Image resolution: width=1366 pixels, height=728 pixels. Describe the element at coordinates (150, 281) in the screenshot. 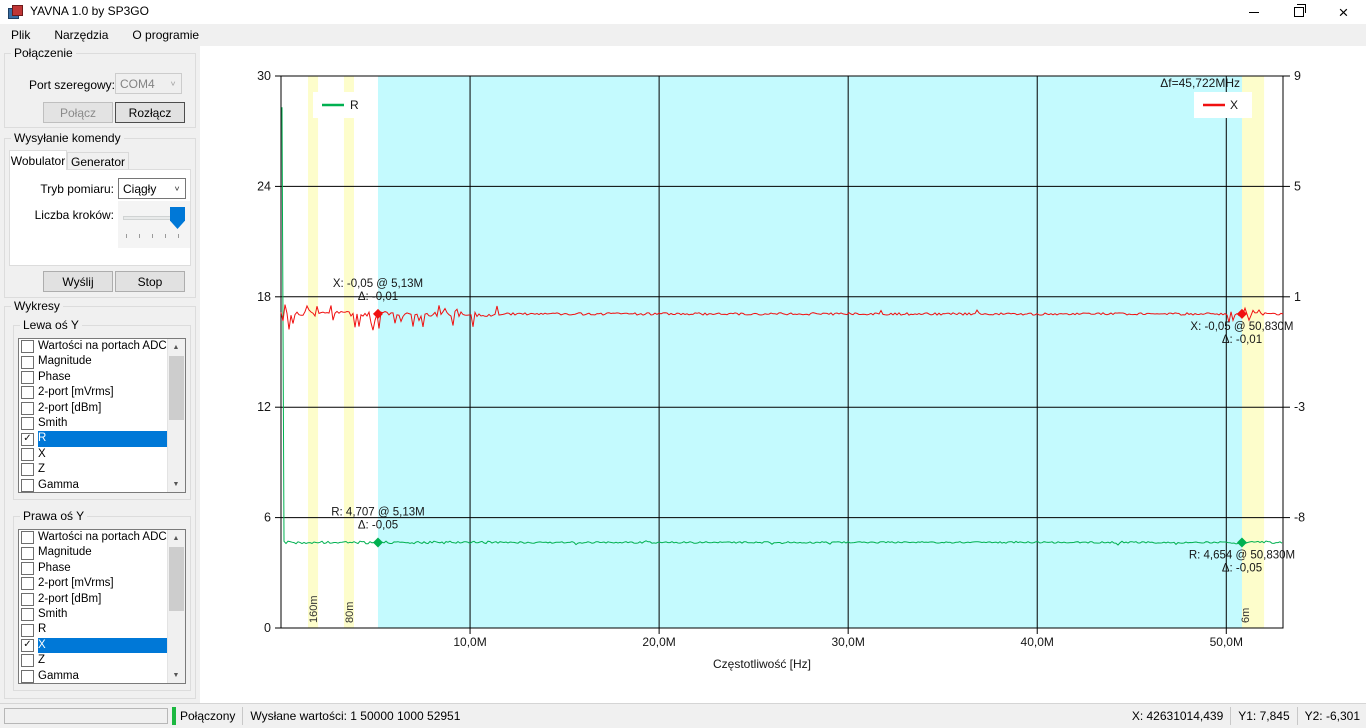

I see `stop-button: Stop` at that location.